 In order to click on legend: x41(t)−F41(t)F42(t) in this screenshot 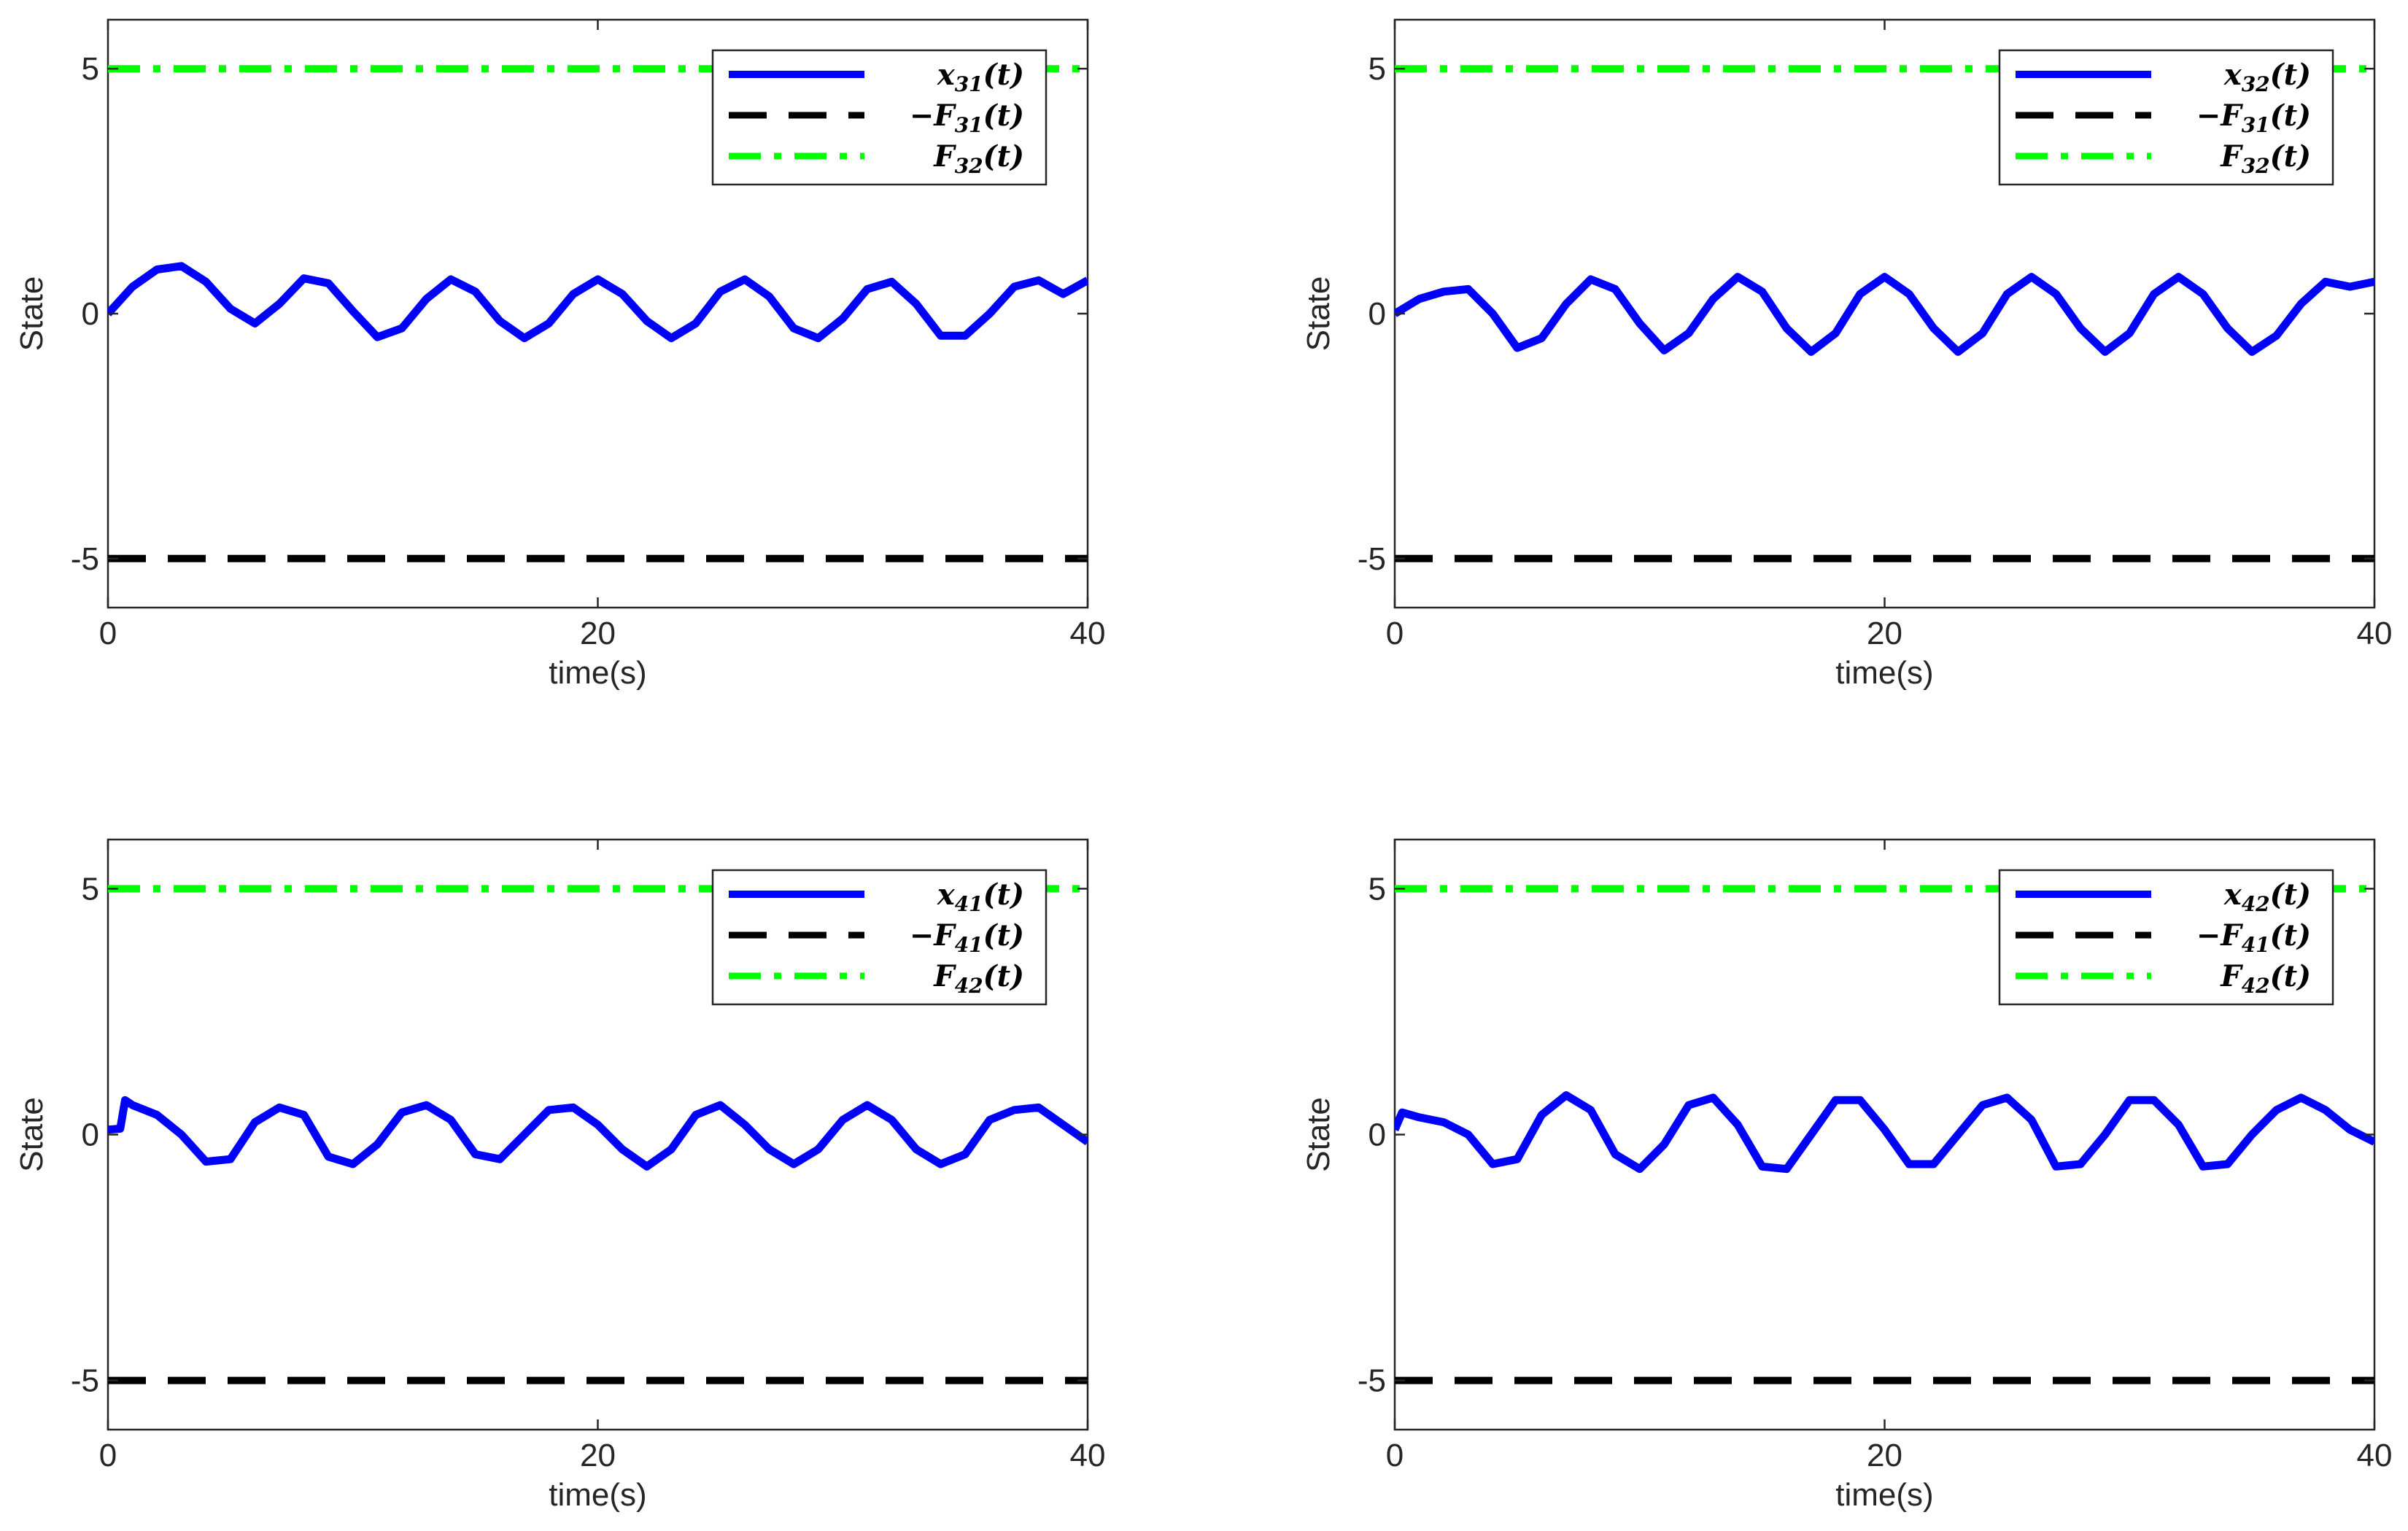, I will do `click(879, 937)`.